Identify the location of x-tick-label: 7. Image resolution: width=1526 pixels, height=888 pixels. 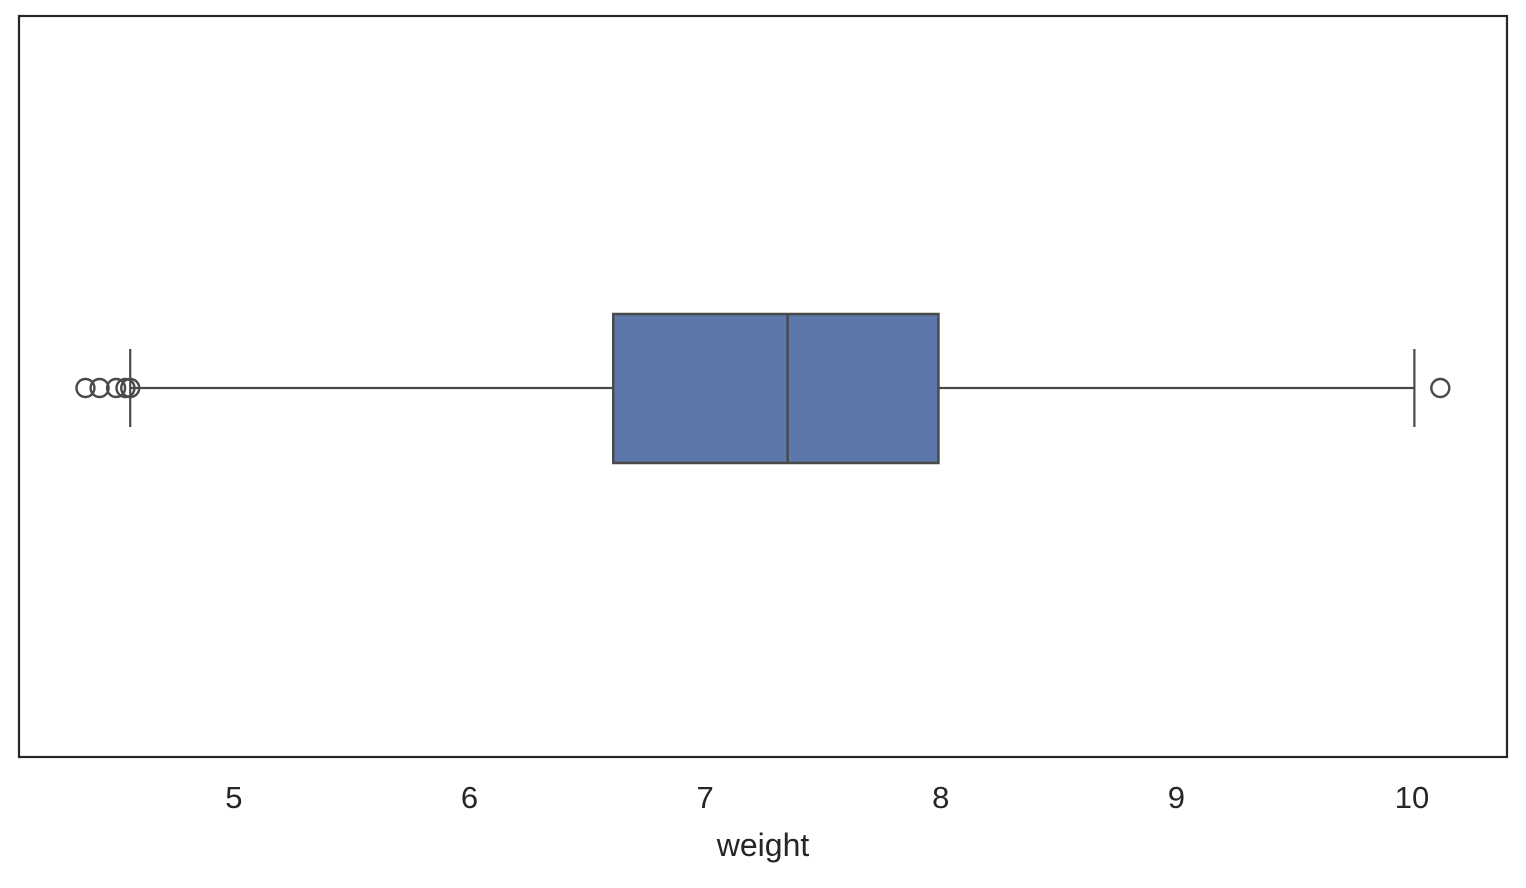
(705, 797).